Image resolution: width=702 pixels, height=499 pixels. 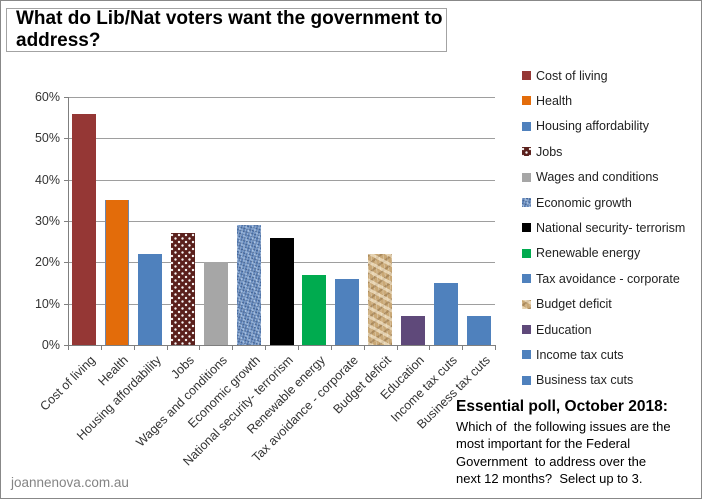 I want to click on legend-swatch-budget-deficit, so click(x=526, y=304).